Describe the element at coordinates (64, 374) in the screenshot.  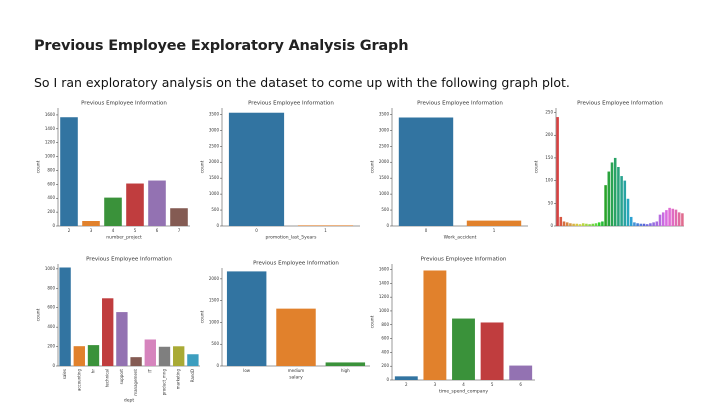
I see `x-tick-label: sales` at that location.